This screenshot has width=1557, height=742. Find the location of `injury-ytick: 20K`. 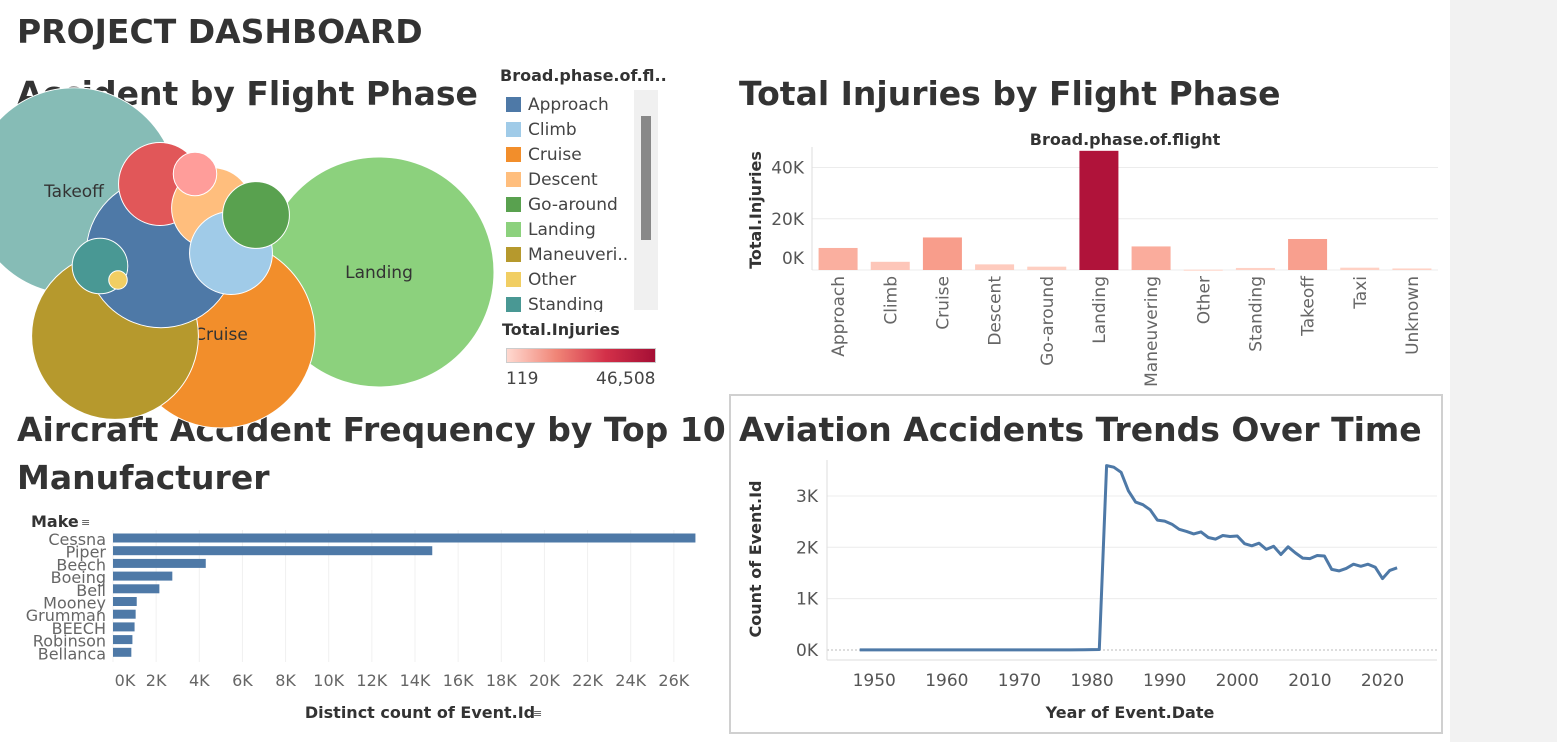

injury-ytick: 20K is located at coordinates (788, 220).